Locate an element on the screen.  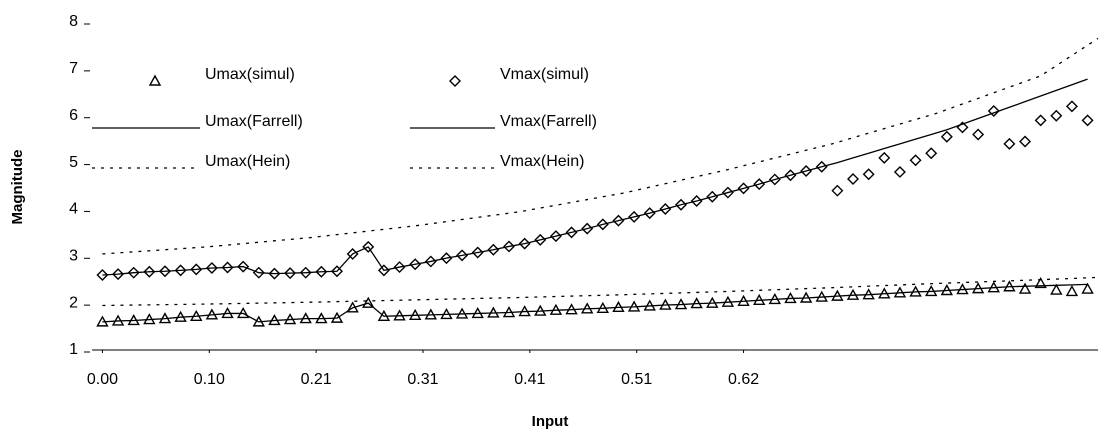
y-tick-label: 4 is located at coordinates (73, 209).